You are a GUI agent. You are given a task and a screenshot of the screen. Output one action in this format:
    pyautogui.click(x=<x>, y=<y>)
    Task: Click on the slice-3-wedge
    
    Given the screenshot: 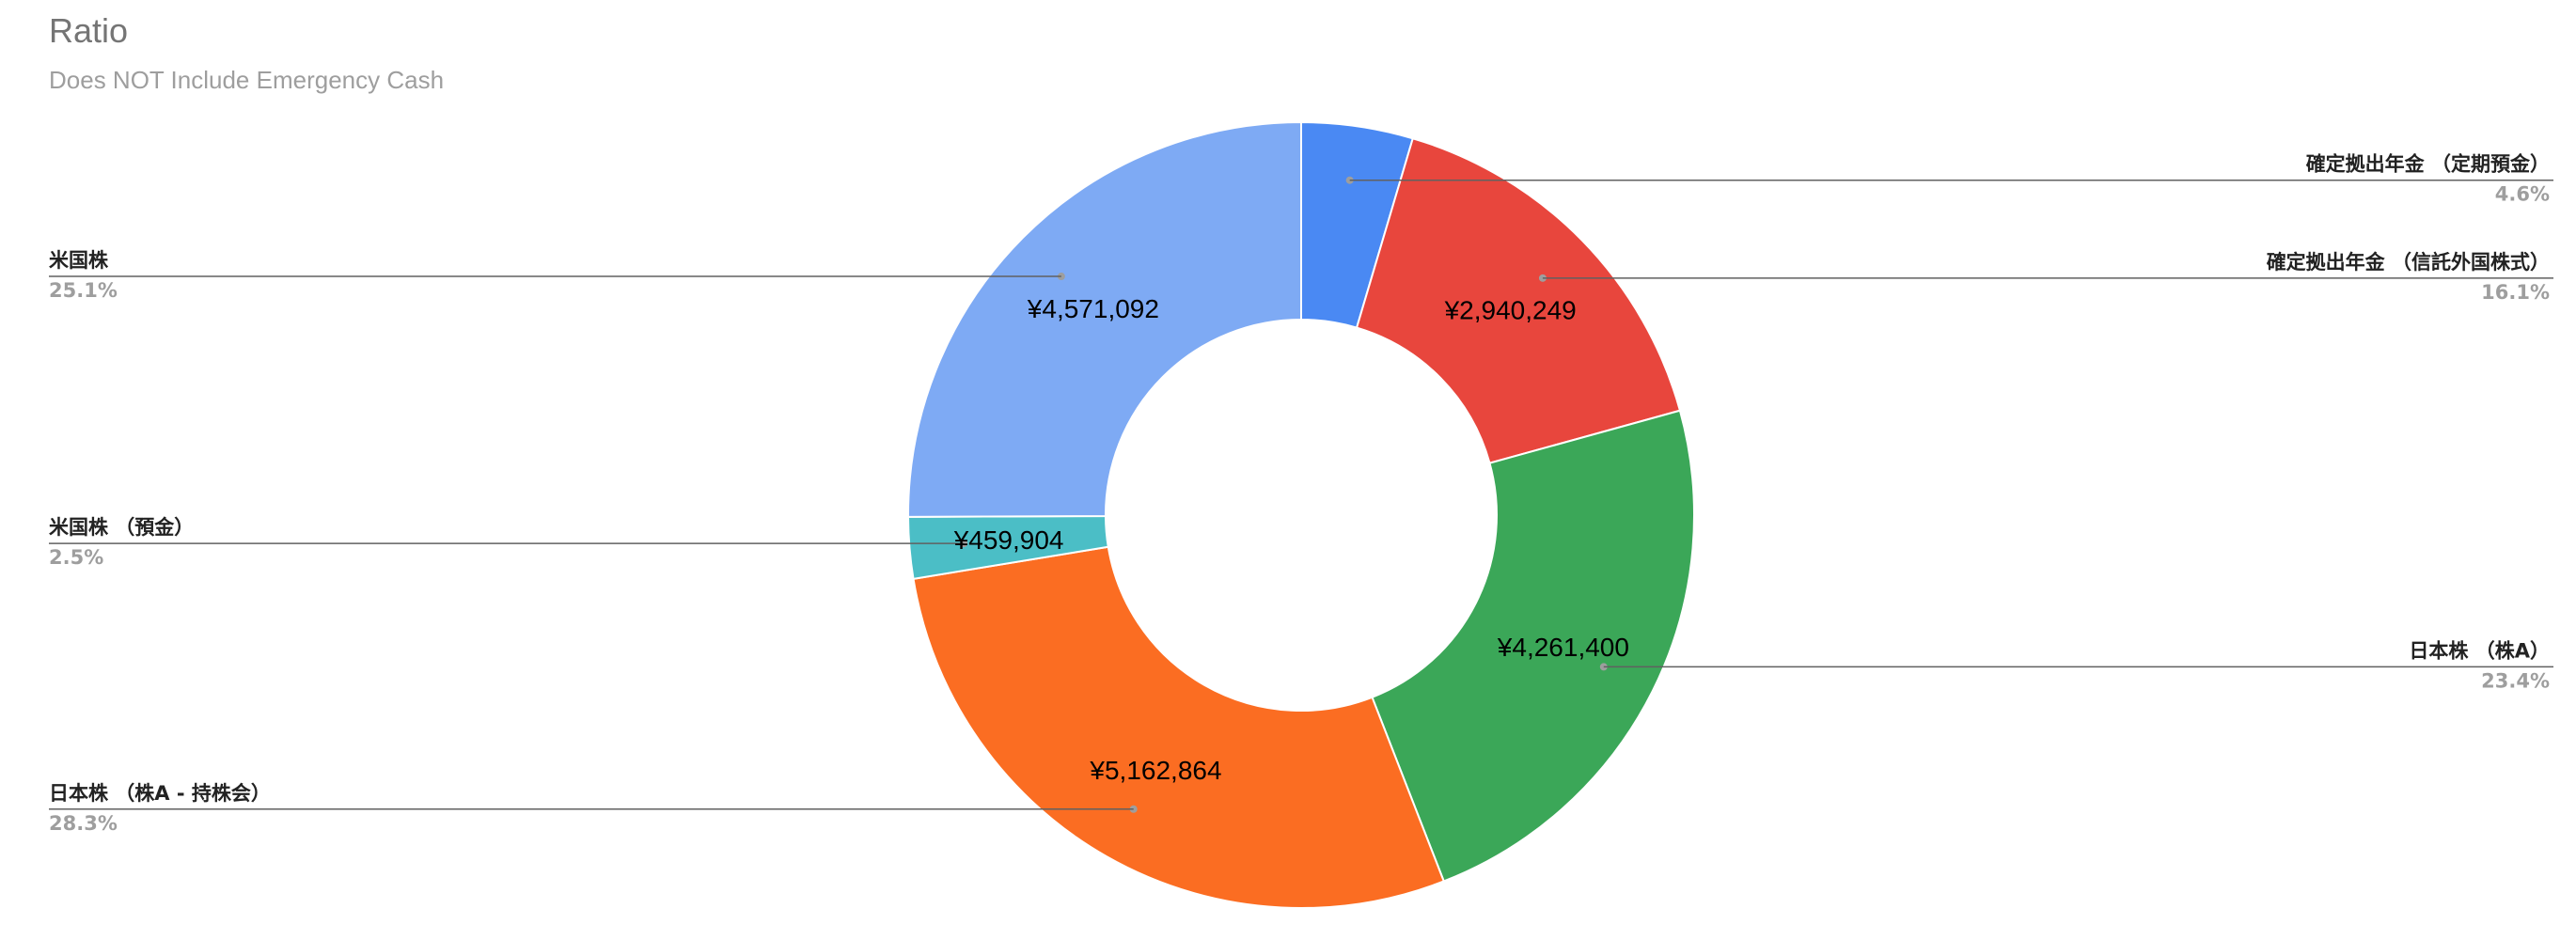 What is the action you would take?
    pyautogui.click(x=1533, y=646)
    